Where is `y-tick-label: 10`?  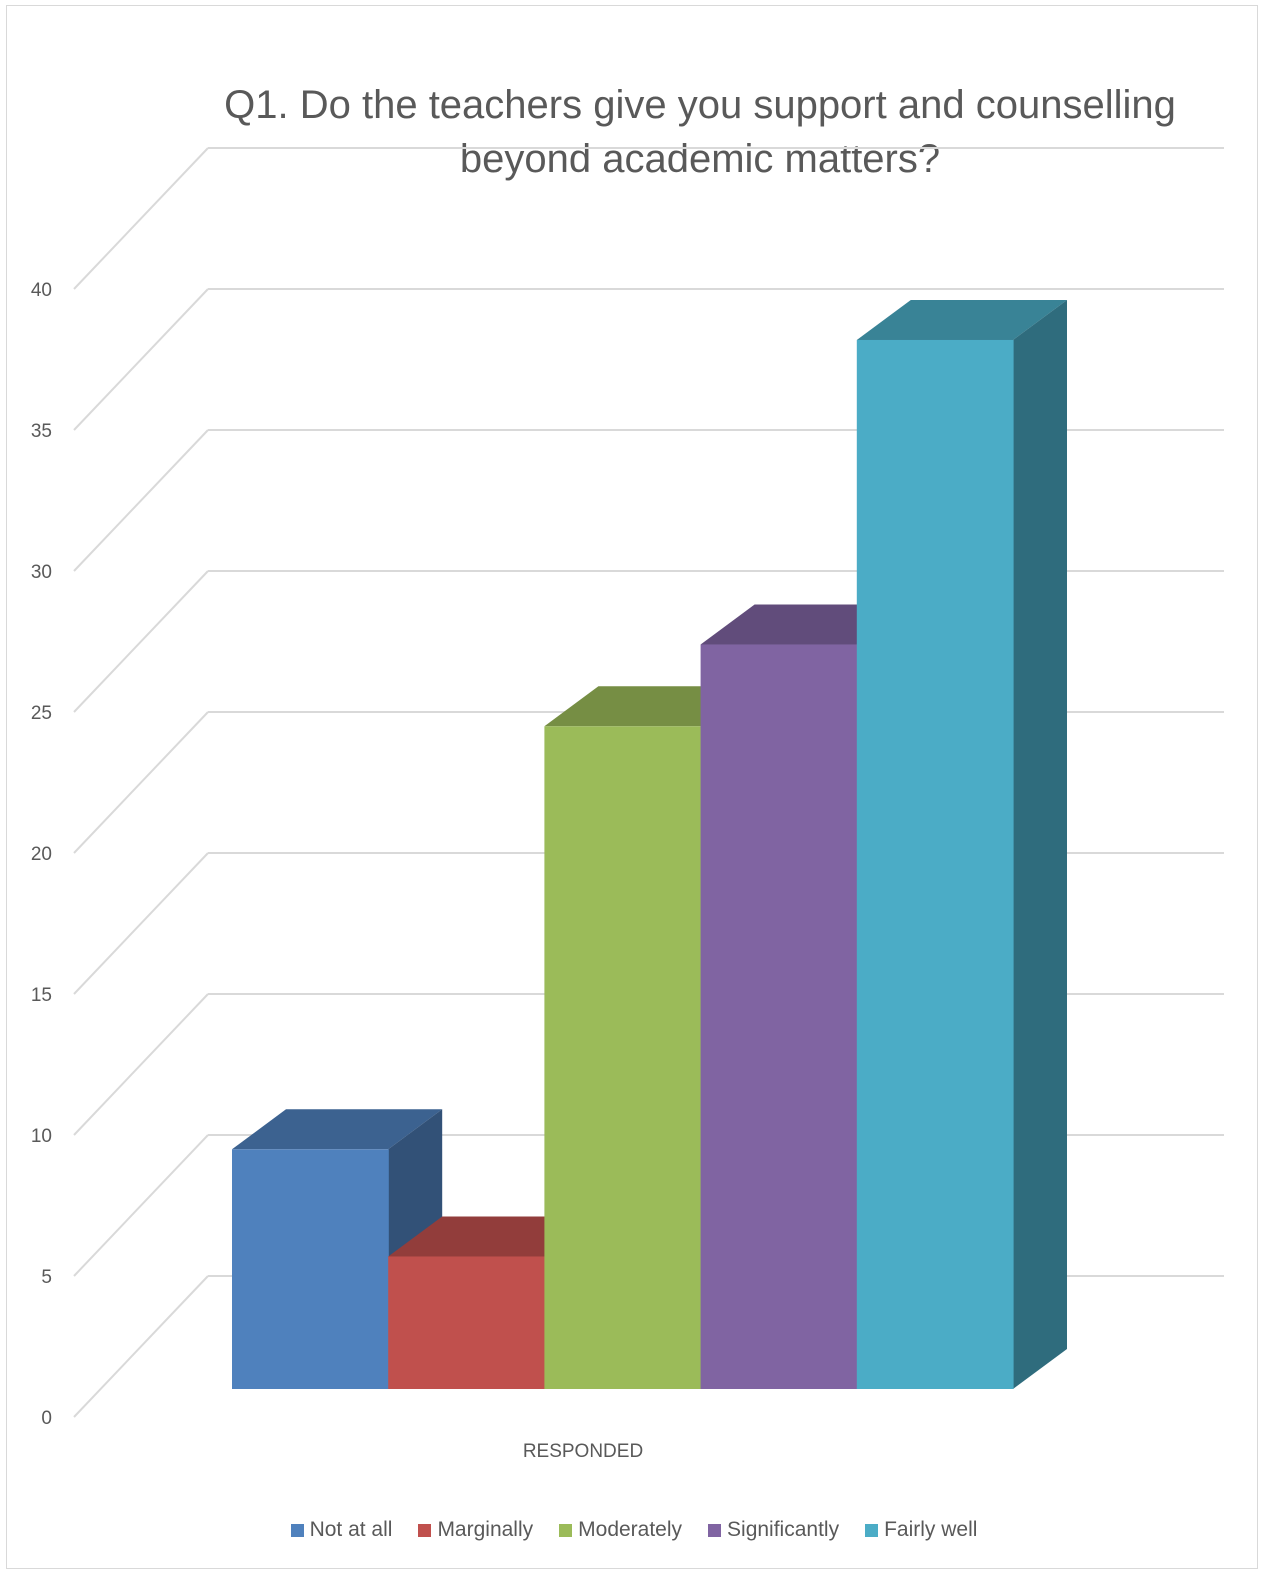
y-tick-label: 10 is located at coordinates (41, 1136).